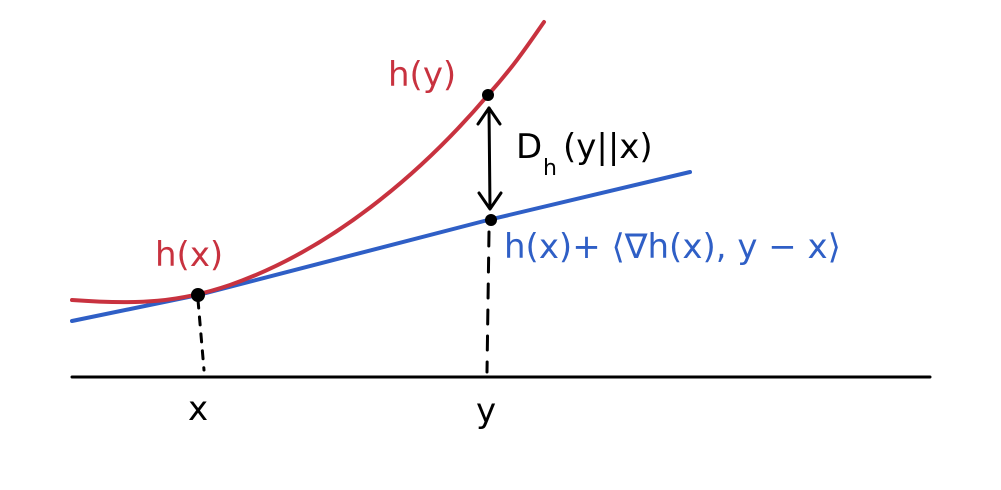 Image resolution: width=1001 pixels, height=490 pixels. Describe the element at coordinates (486, 411) in the screenshot. I see `tick-label-y: y` at that location.